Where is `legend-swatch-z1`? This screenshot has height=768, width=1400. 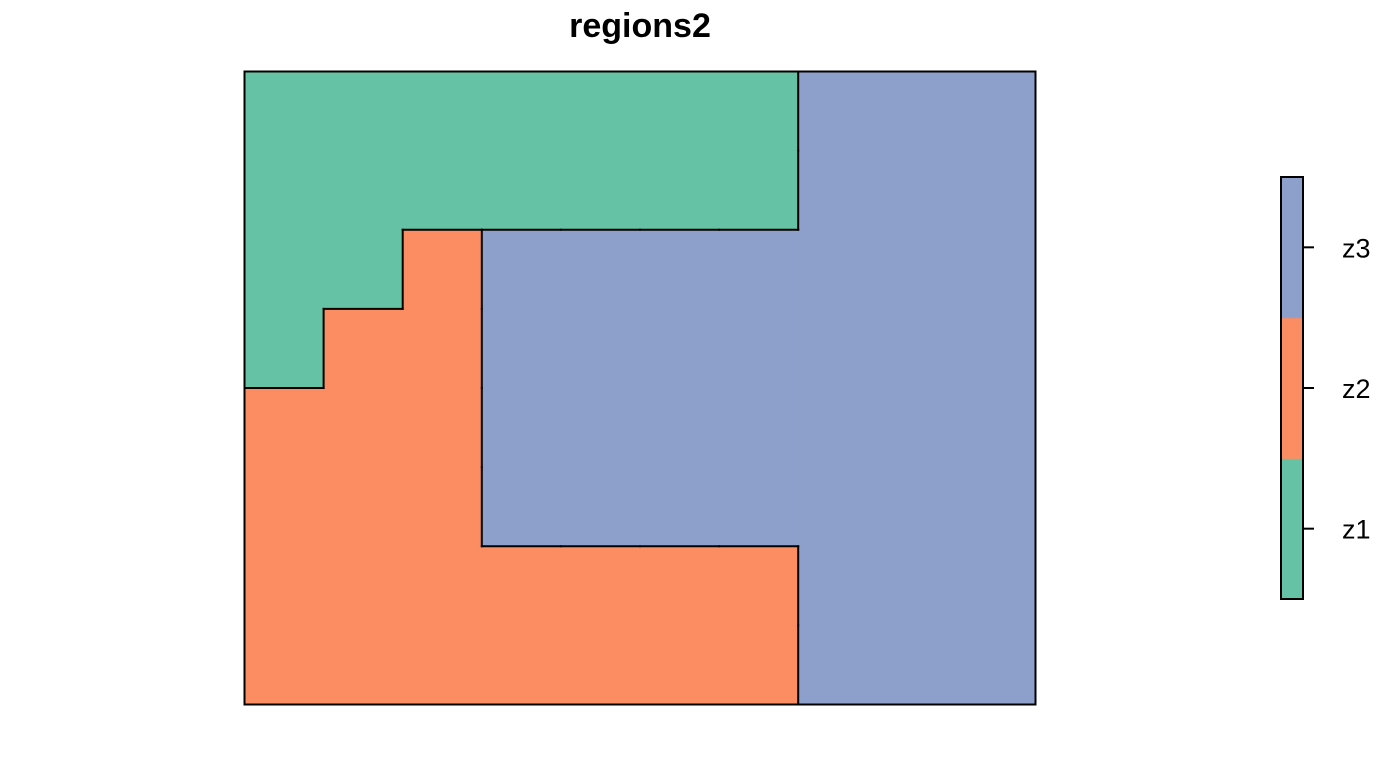
legend-swatch-z1 is located at coordinates (1292, 529).